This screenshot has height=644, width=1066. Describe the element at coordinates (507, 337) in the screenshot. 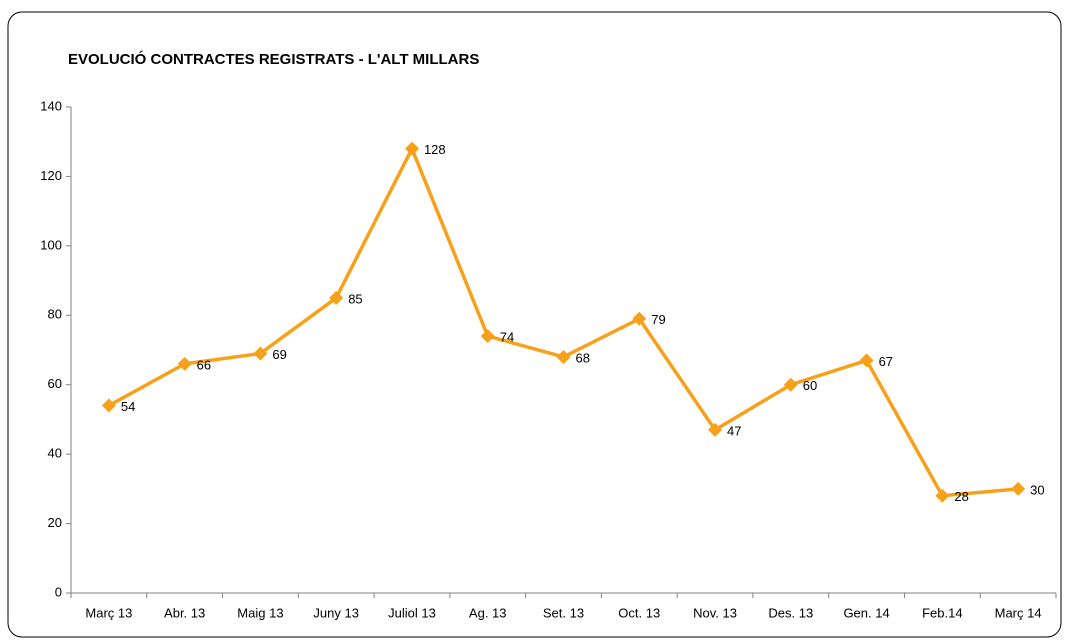

I see `data-label: 74` at that location.